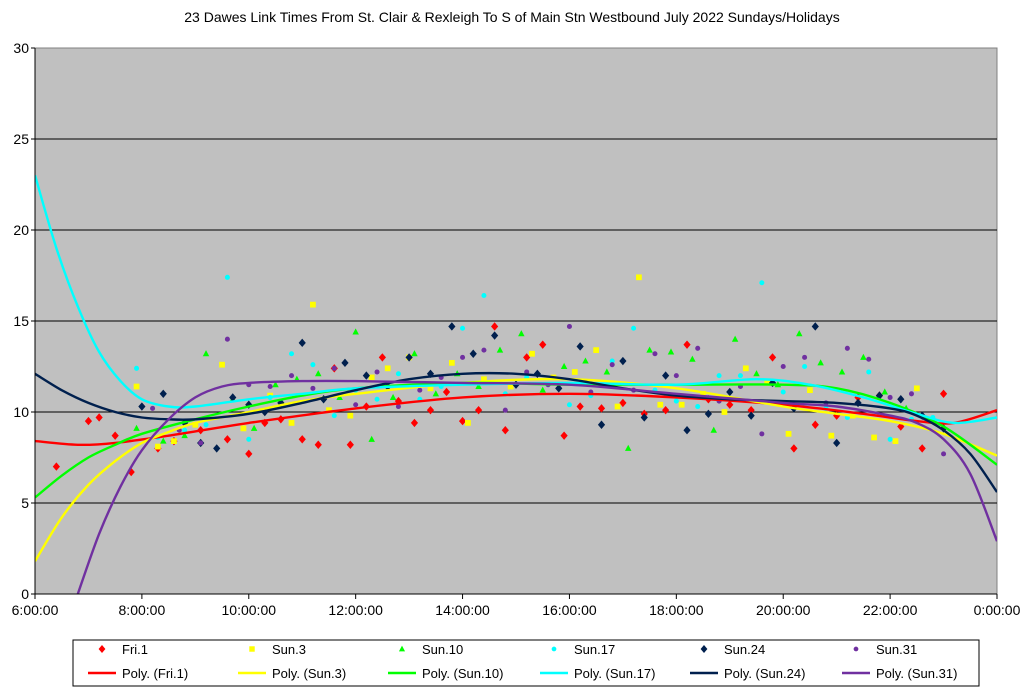  Describe the element at coordinates (25, 503) in the screenshot. I see `y-tick-label-5: 5` at that location.